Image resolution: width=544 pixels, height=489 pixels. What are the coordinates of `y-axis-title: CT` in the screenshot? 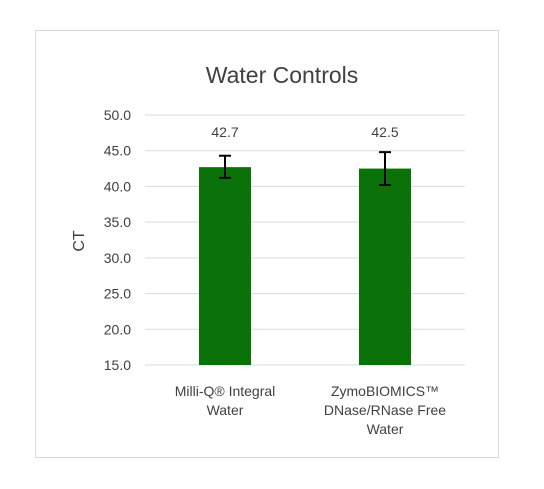 It's located at (79, 241).